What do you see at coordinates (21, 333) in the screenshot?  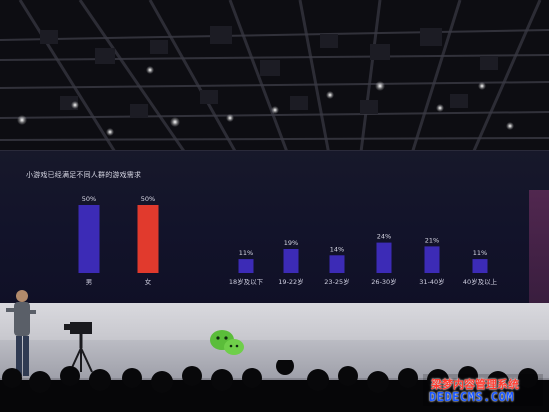 I see `speaker-figure` at bounding box center [21, 333].